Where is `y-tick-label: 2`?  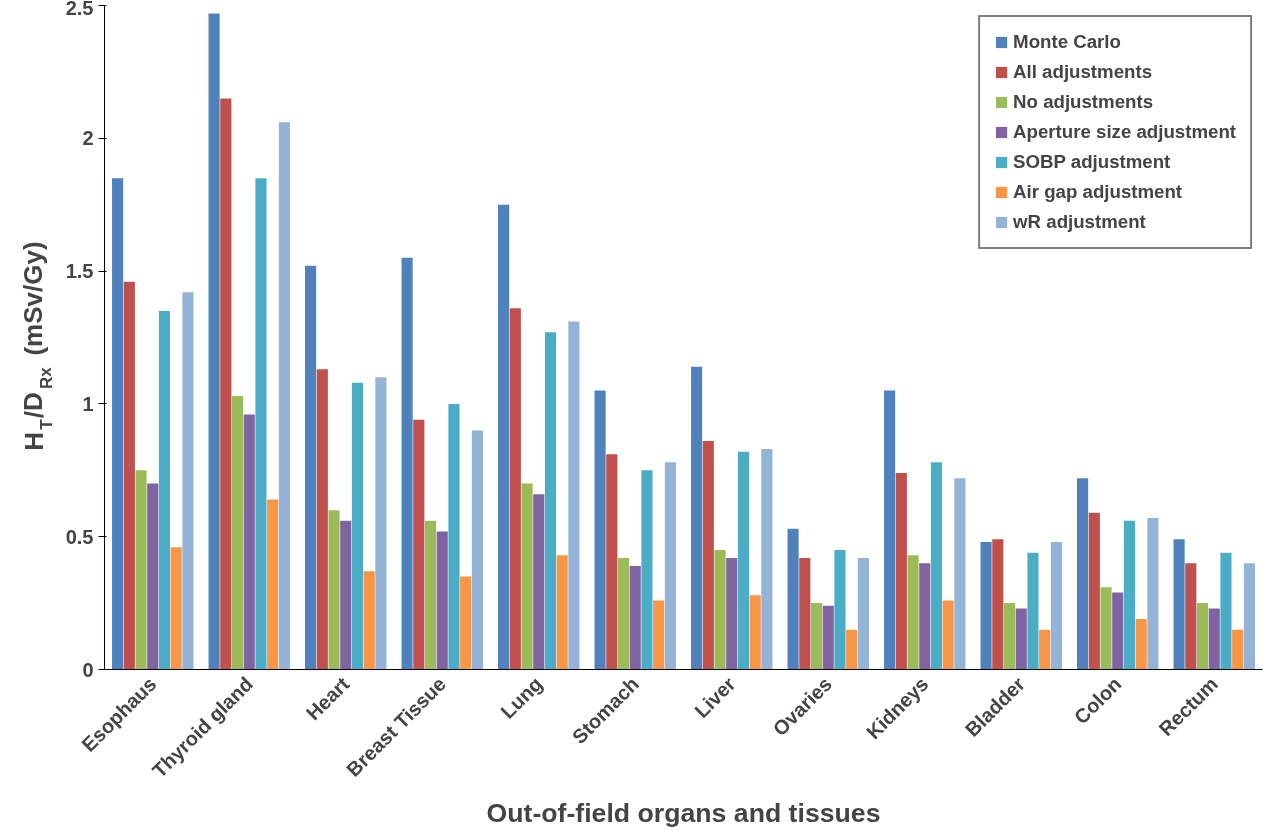 y-tick-label: 2 is located at coordinates (88, 138).